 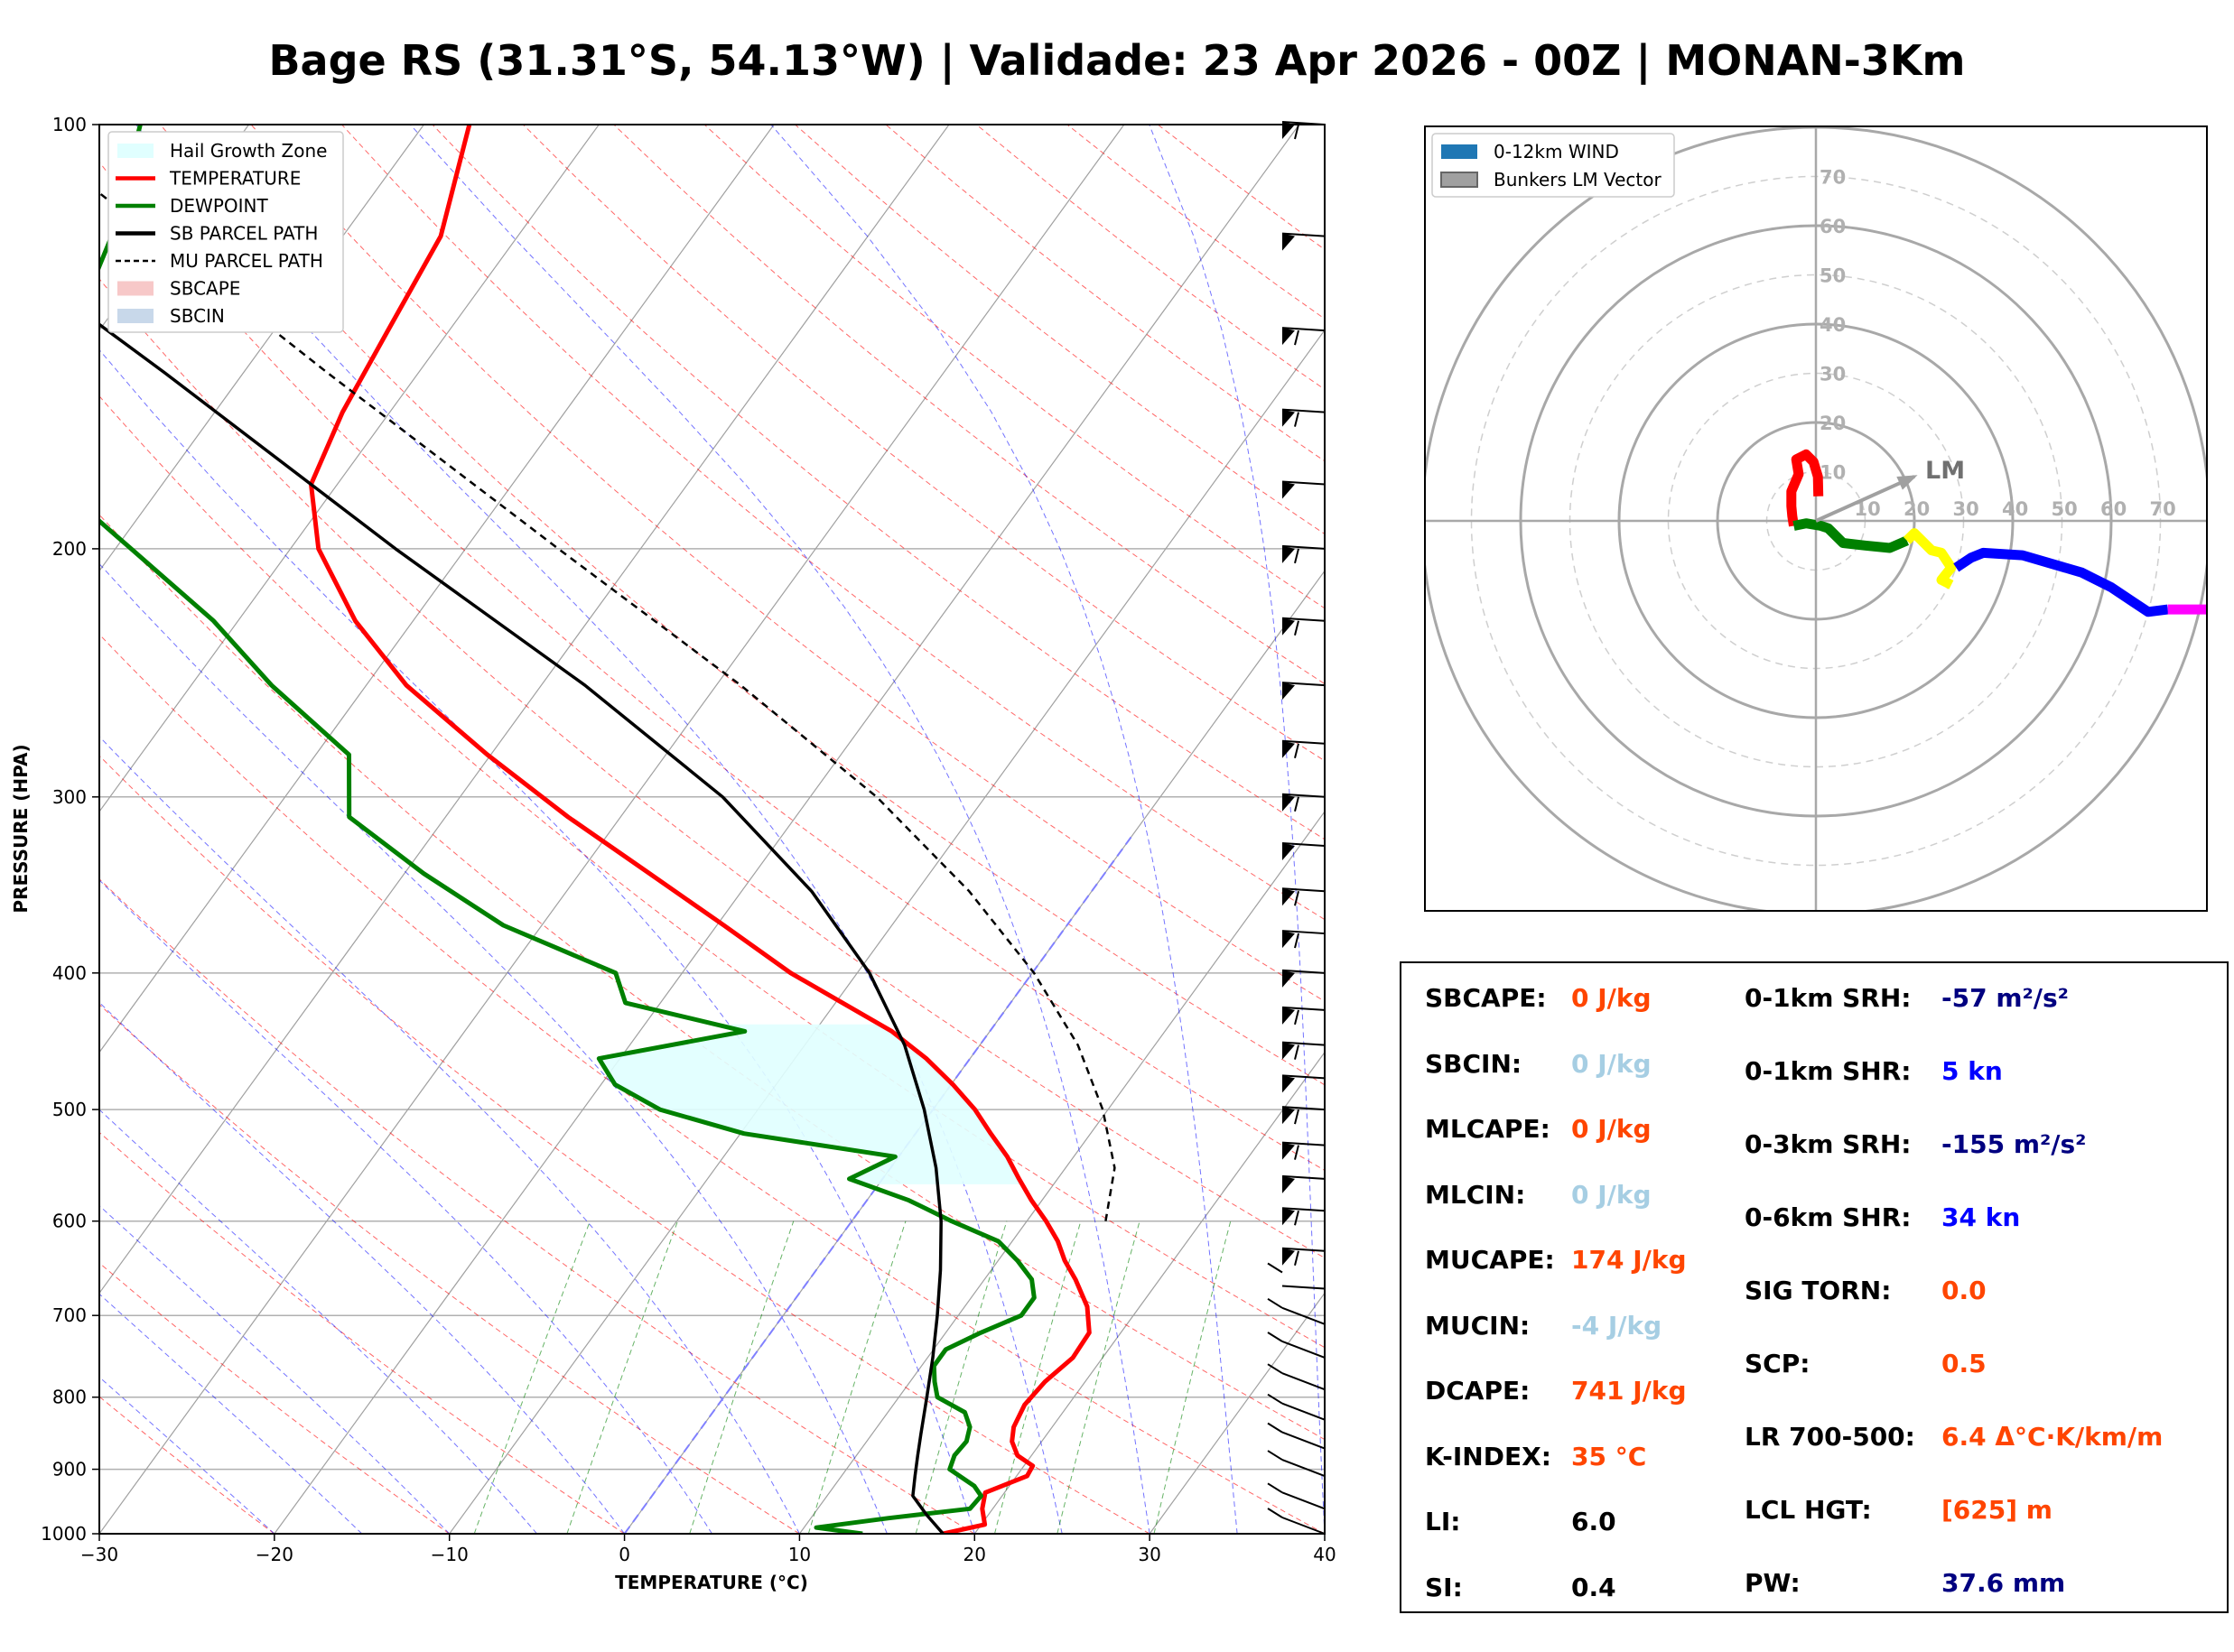 I want to click on hodograph-segment-1-3km, so click(x=1851, y=535).